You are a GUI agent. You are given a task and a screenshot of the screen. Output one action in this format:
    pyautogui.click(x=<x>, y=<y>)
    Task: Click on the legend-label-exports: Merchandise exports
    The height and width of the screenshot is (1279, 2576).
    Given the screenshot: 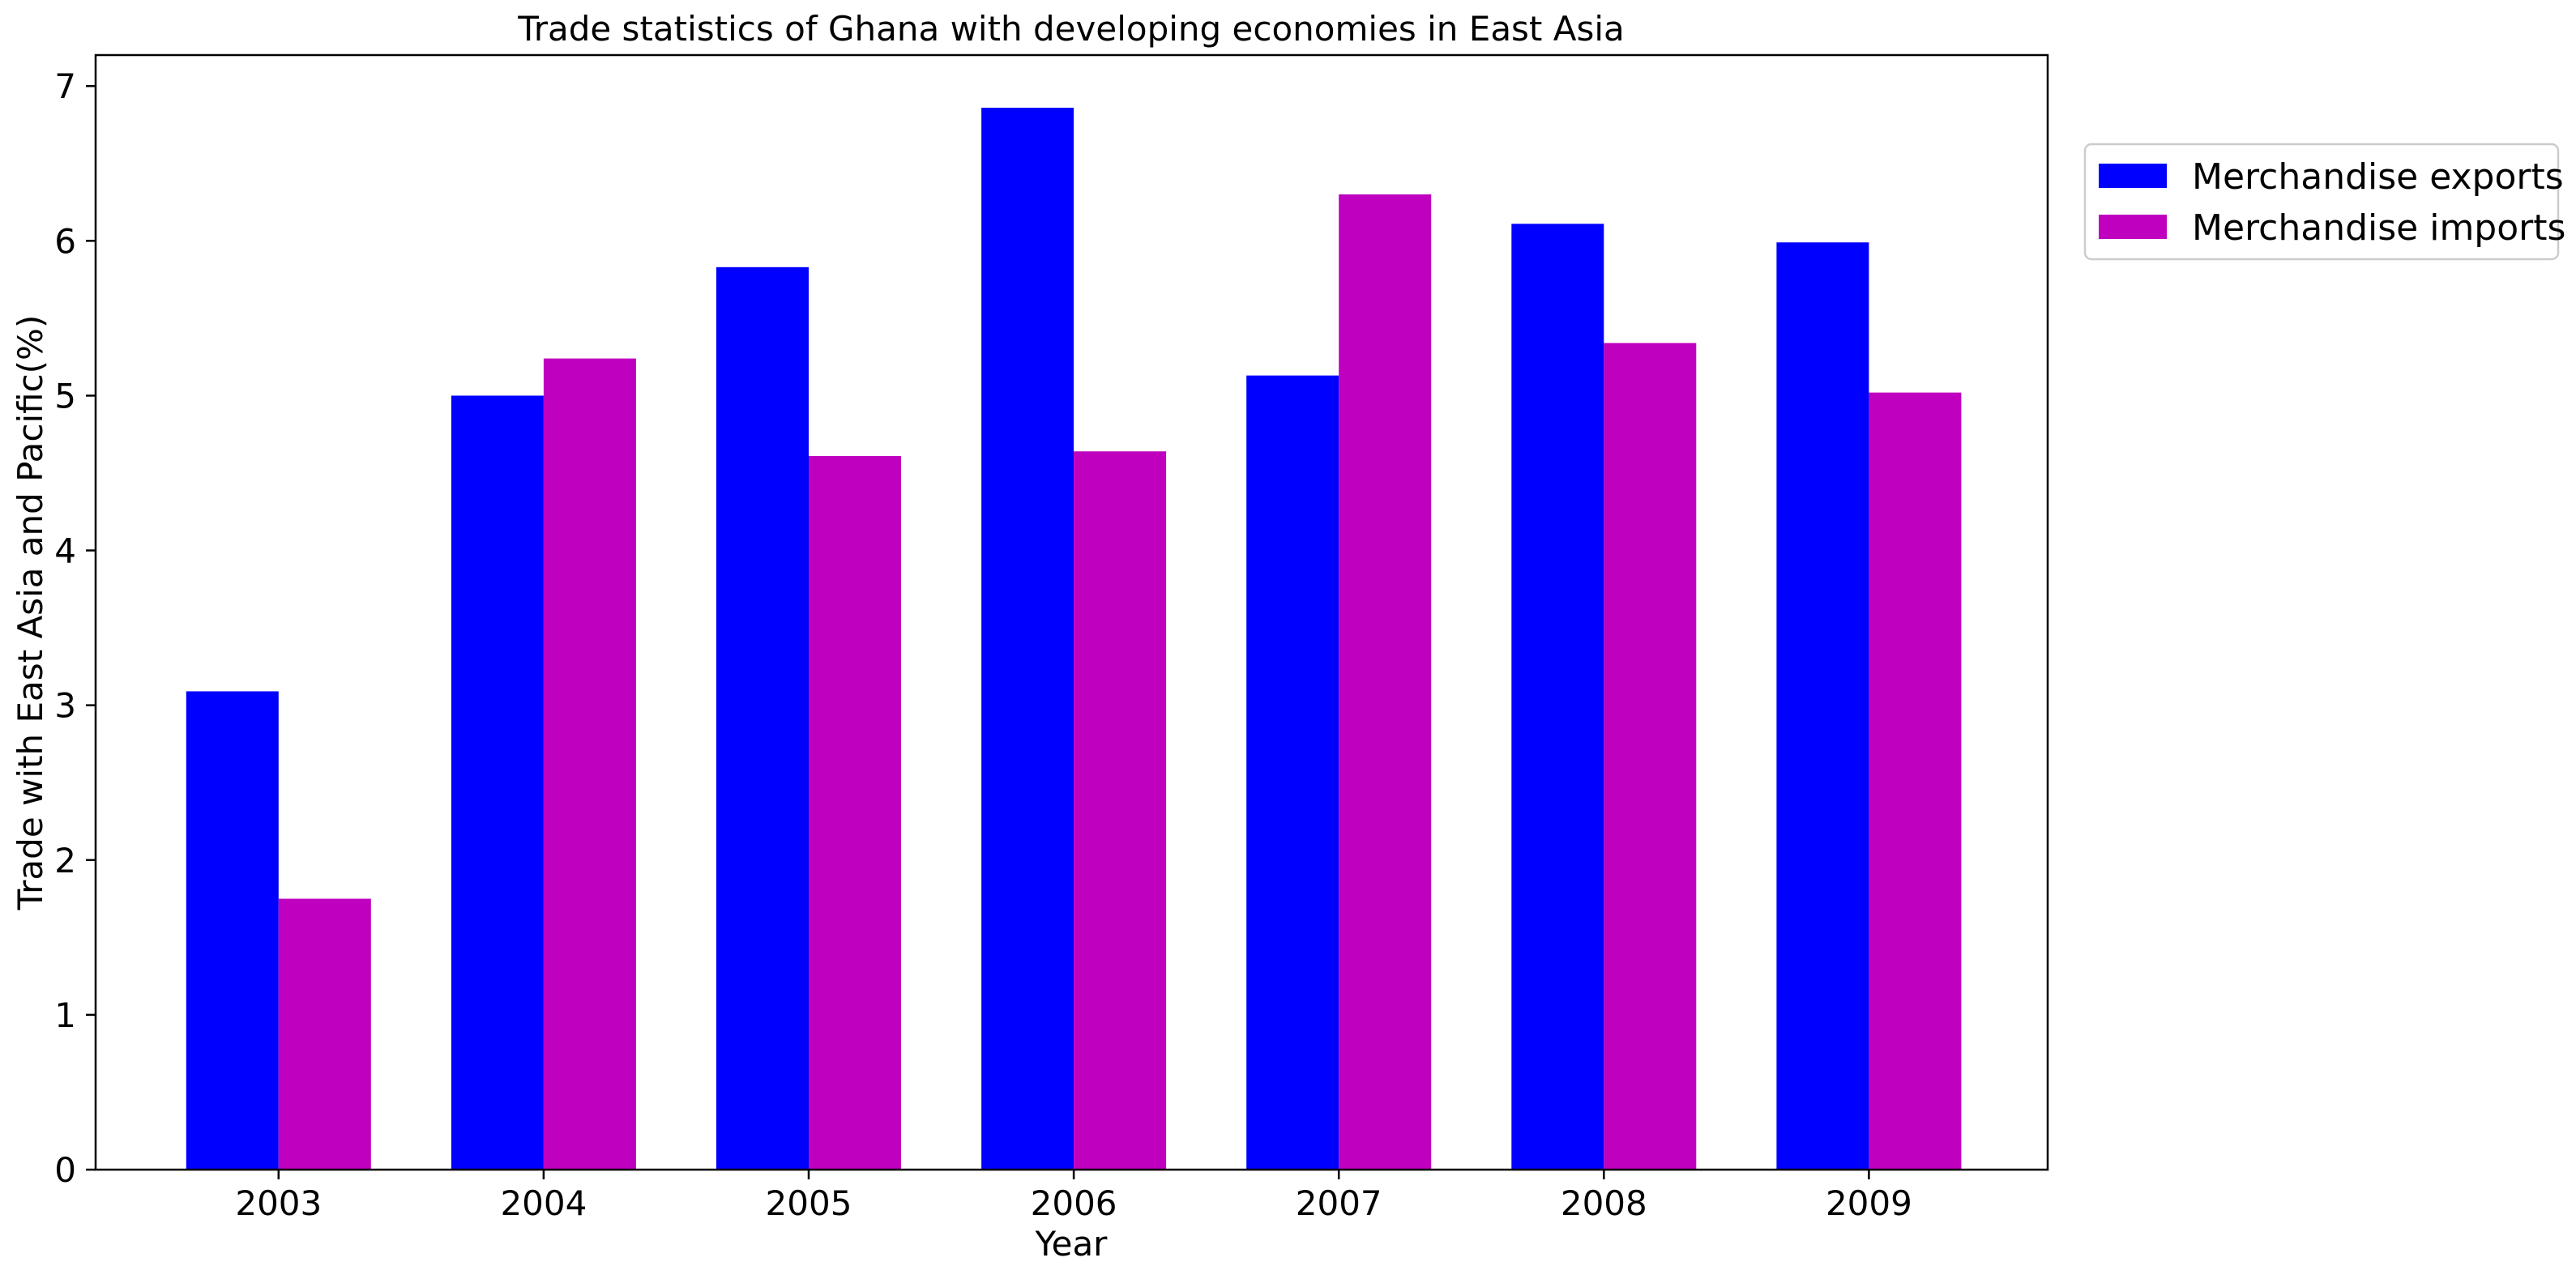 What is the action you would take?
    pyautogui.click(x=2378, y=177)
    